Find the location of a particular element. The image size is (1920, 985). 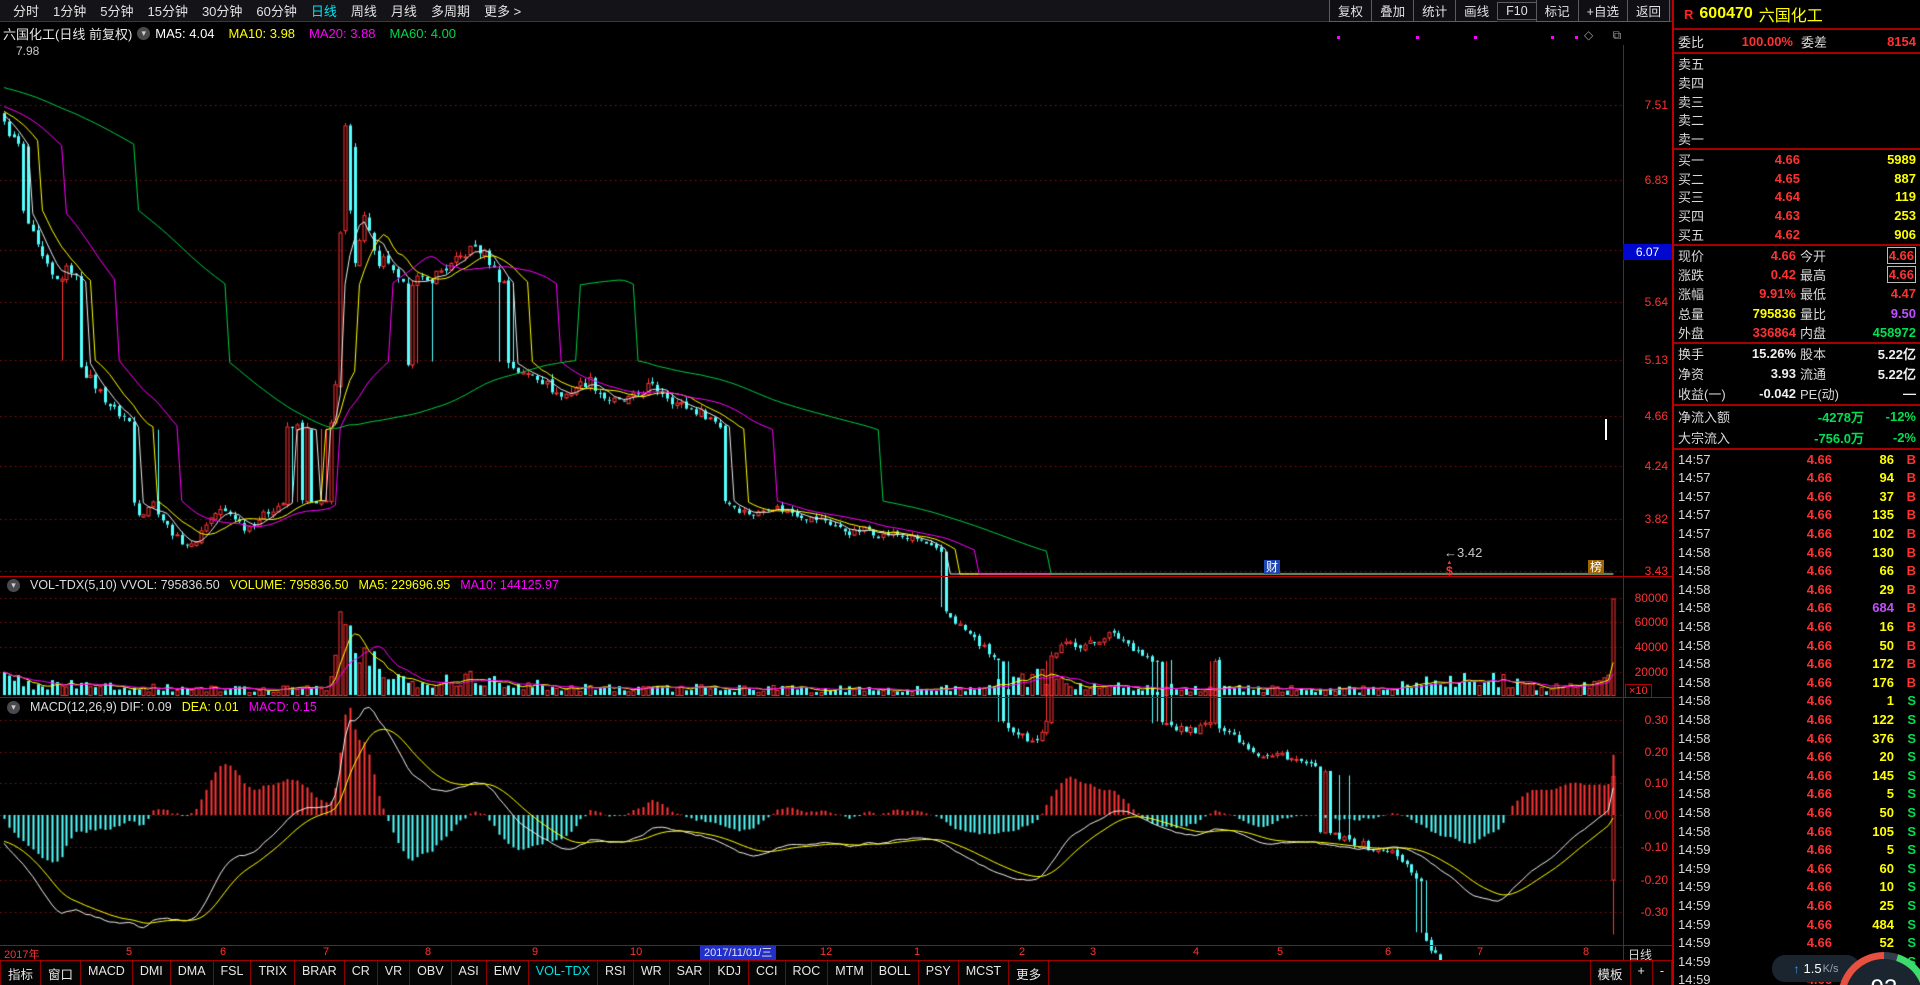

indicator-tab-CR: CR is located at coordinates (361, 973).